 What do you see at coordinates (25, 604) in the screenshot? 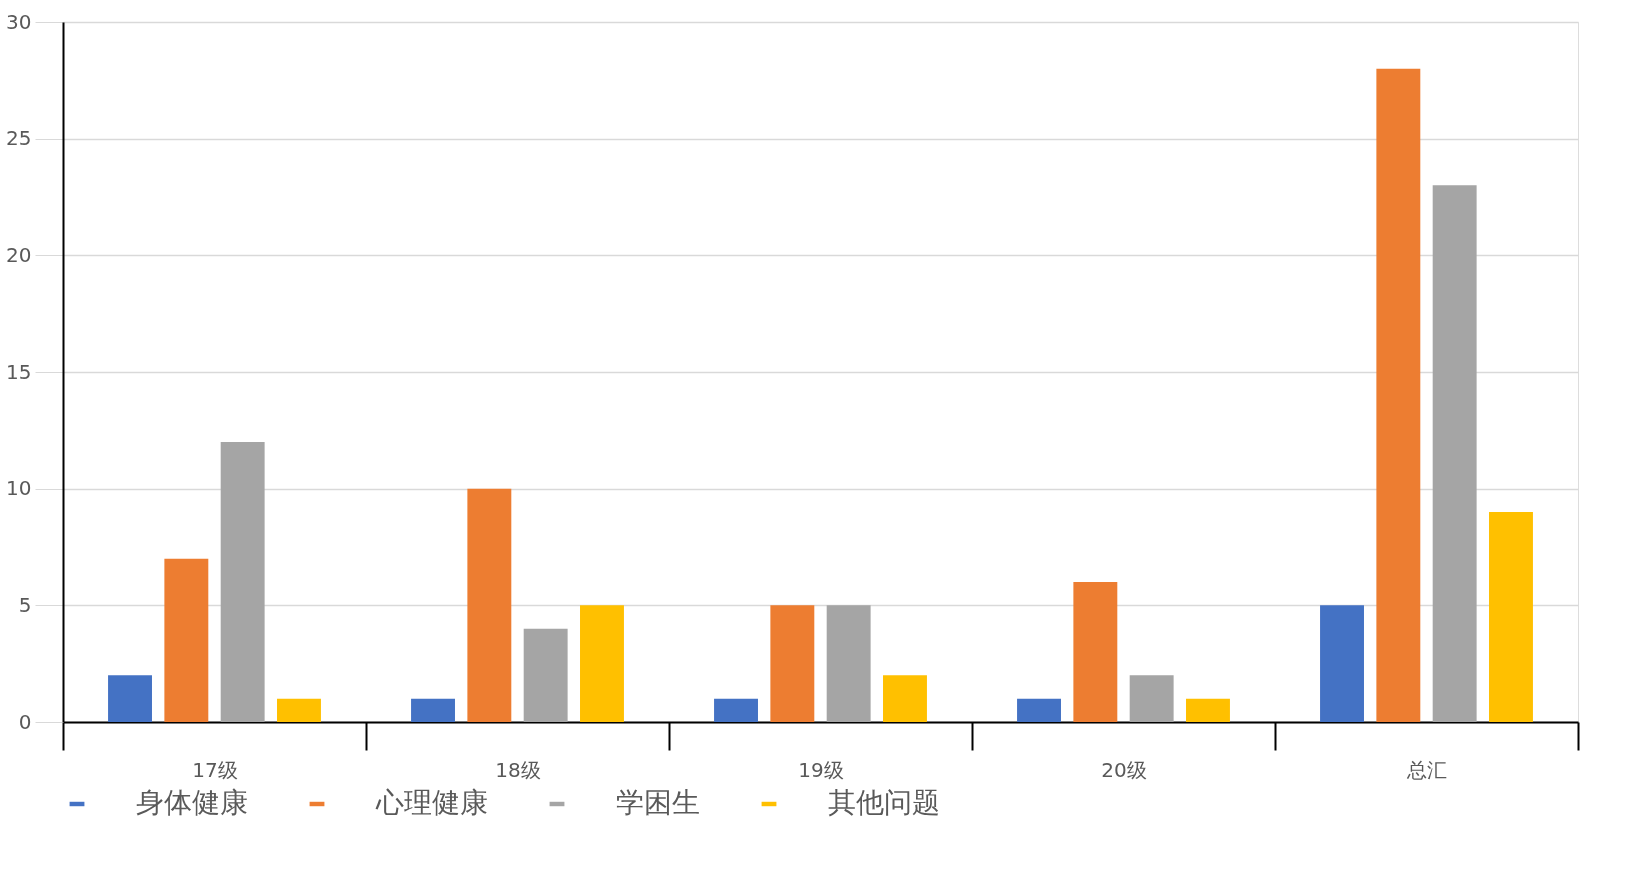
I see `y-tick-label: 5` at bounding box center [25, 604].